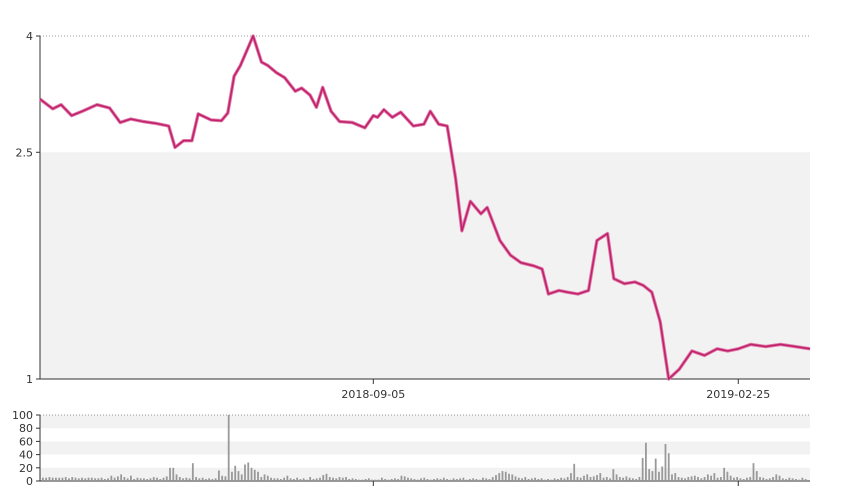 The image size is (842, 500). Describe the element at coordinates (29, 481) in the screenshot. I see `volume-y-tick-label: 0` at that location.